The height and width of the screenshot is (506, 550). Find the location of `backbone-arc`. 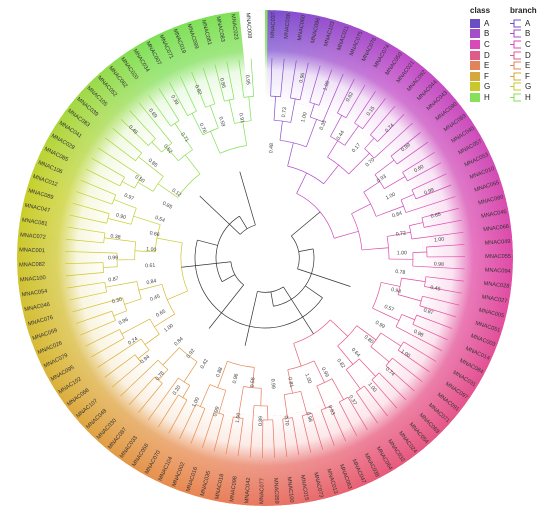

backbone-arc is located at coordinates (294, 277).